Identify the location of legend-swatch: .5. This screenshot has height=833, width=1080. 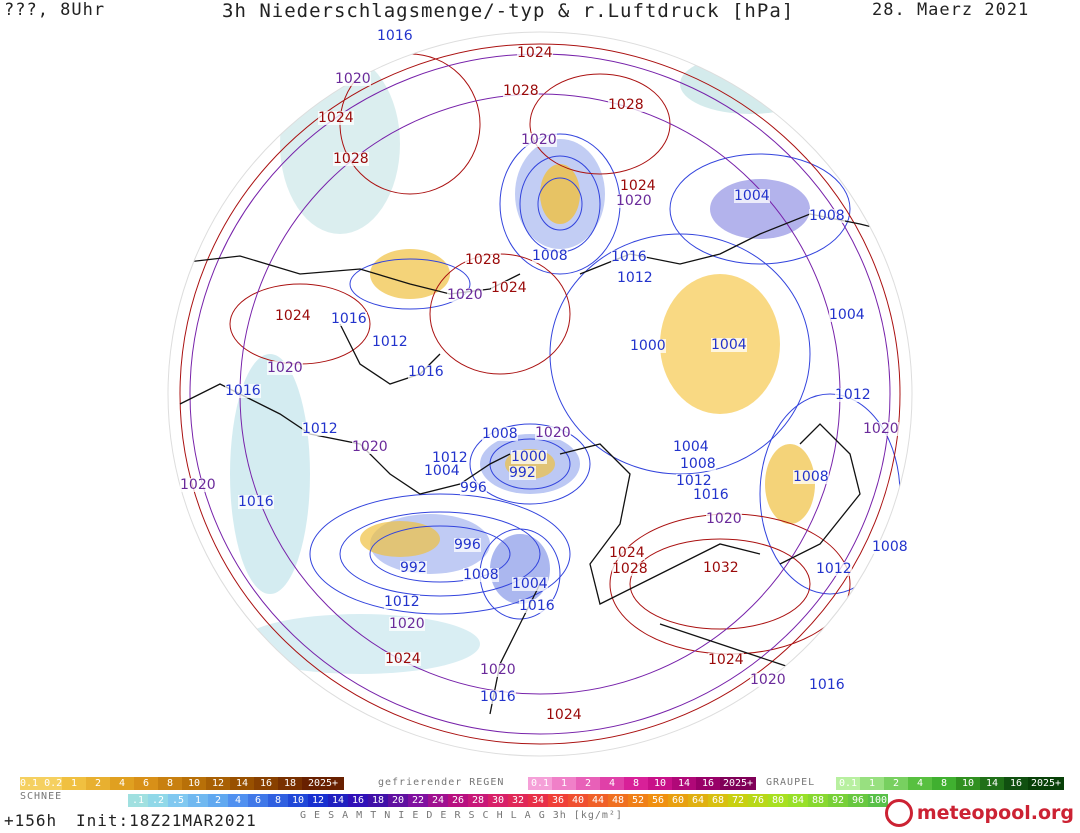
(178, 800).